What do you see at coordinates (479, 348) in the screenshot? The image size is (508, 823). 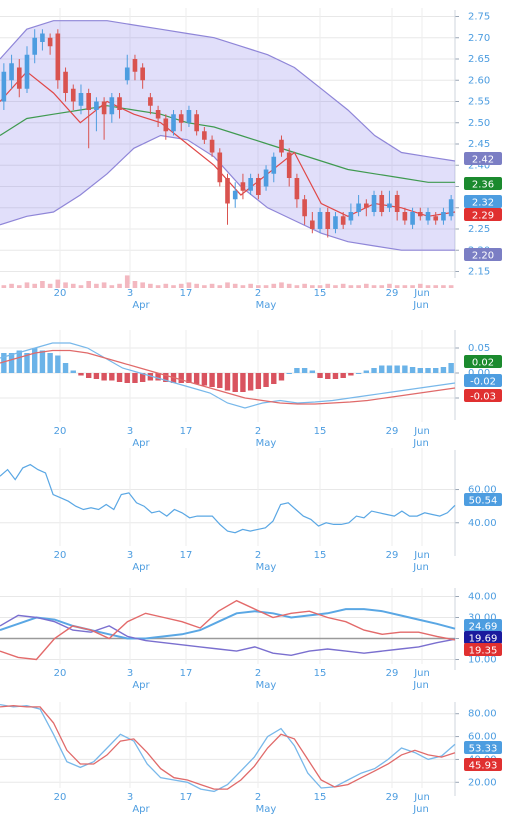 I see `y-tick-label: 0.05` at bounding box center [479, 348].